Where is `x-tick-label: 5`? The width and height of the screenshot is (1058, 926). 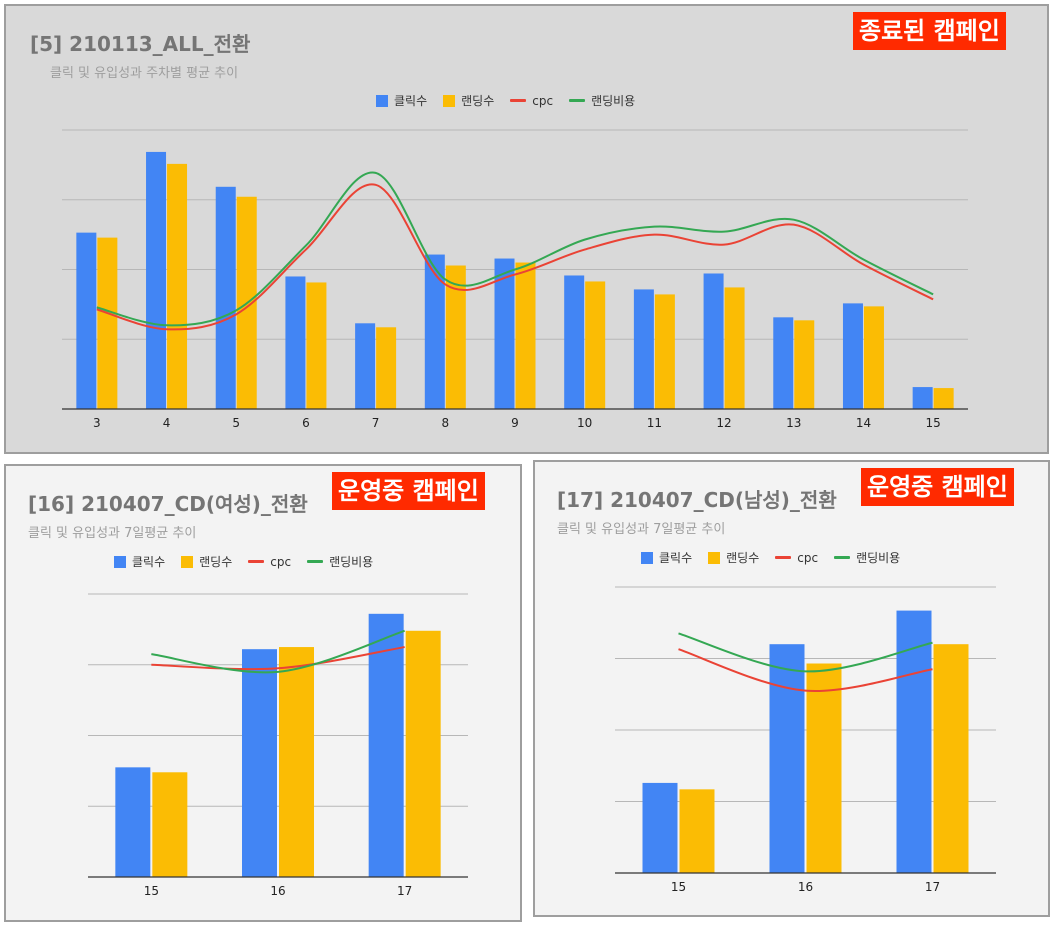
x-tick-label: 5 is located at coordinates (236, 423).